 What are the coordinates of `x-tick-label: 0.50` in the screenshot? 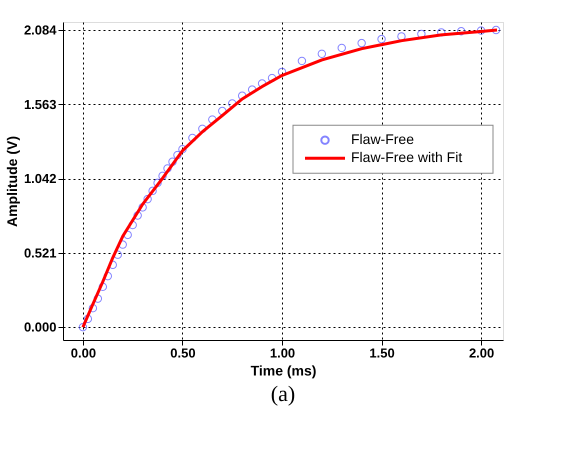 It's located at (183, 353).